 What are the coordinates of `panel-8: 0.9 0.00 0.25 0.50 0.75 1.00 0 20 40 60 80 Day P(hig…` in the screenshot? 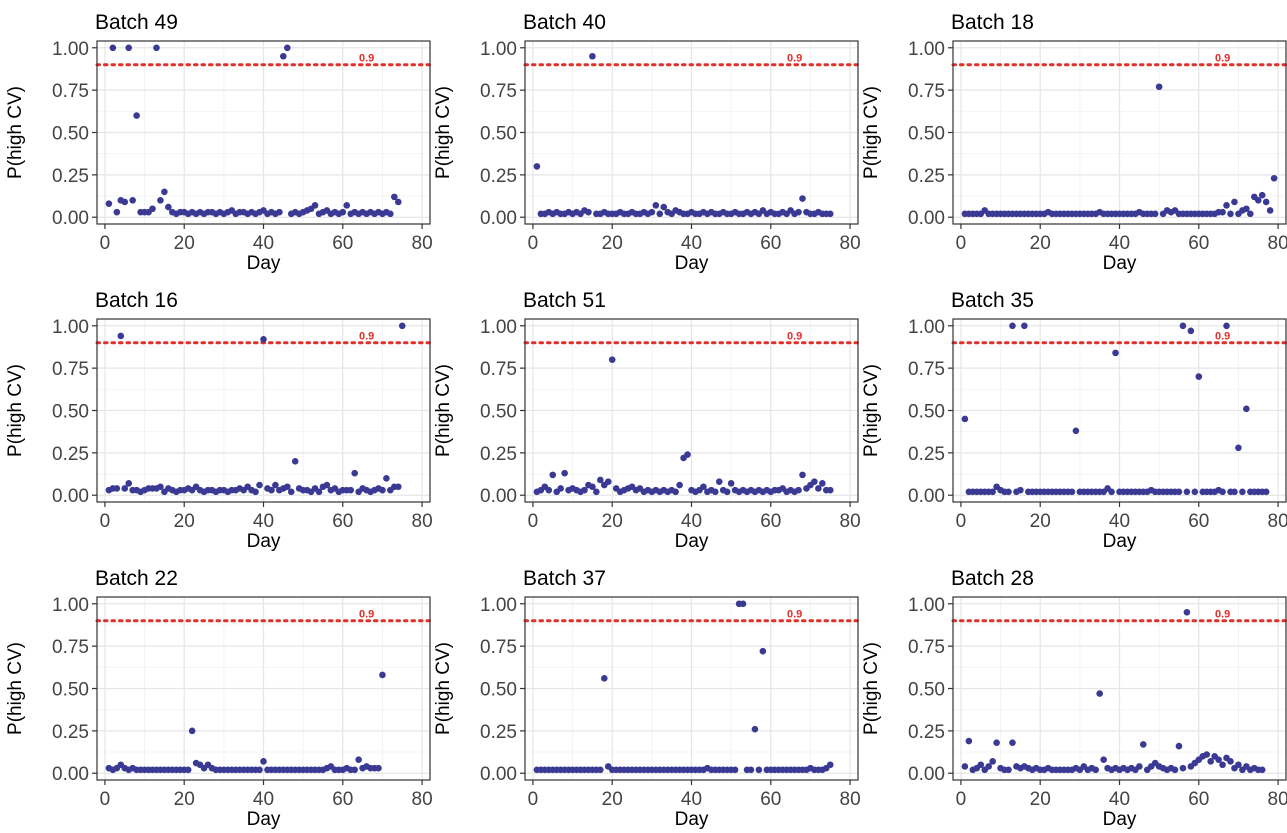 It's located at (647, 698).